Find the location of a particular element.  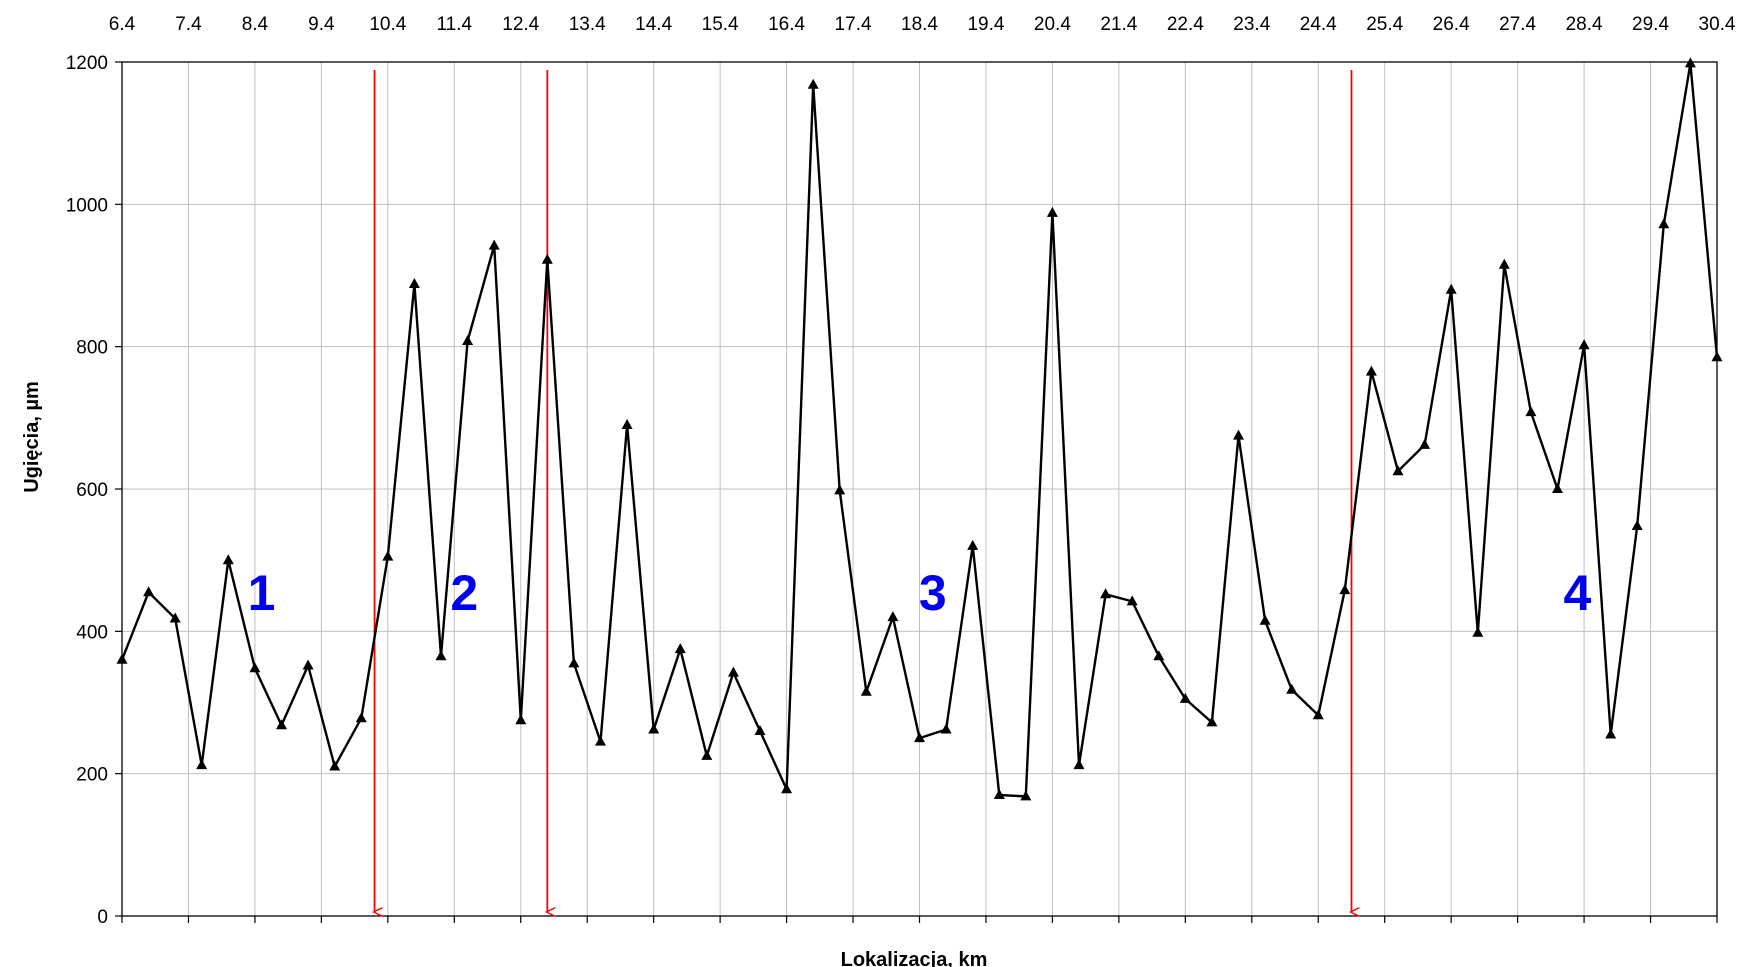

y-tick-label: 1000 is located at coordinates (87, 205).